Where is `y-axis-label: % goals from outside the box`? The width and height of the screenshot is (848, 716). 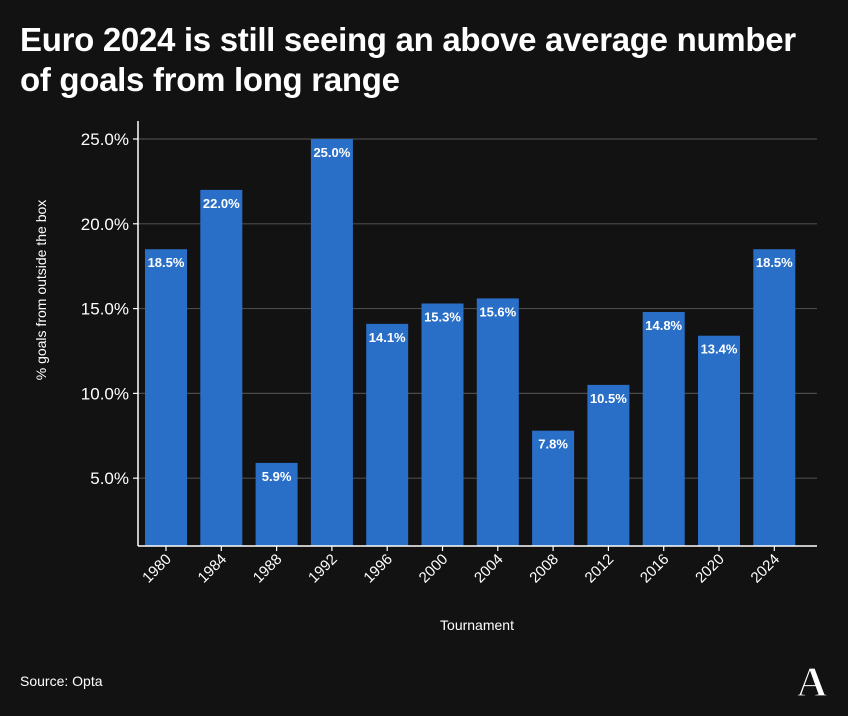
y-axis-label: % goals from outside the box is located at coordinates (41, 290).